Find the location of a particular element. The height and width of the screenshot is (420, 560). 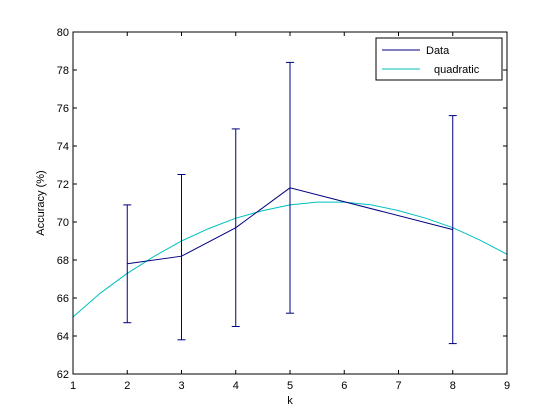

y-tick-label: 66 is located at coordinates (63, 299).